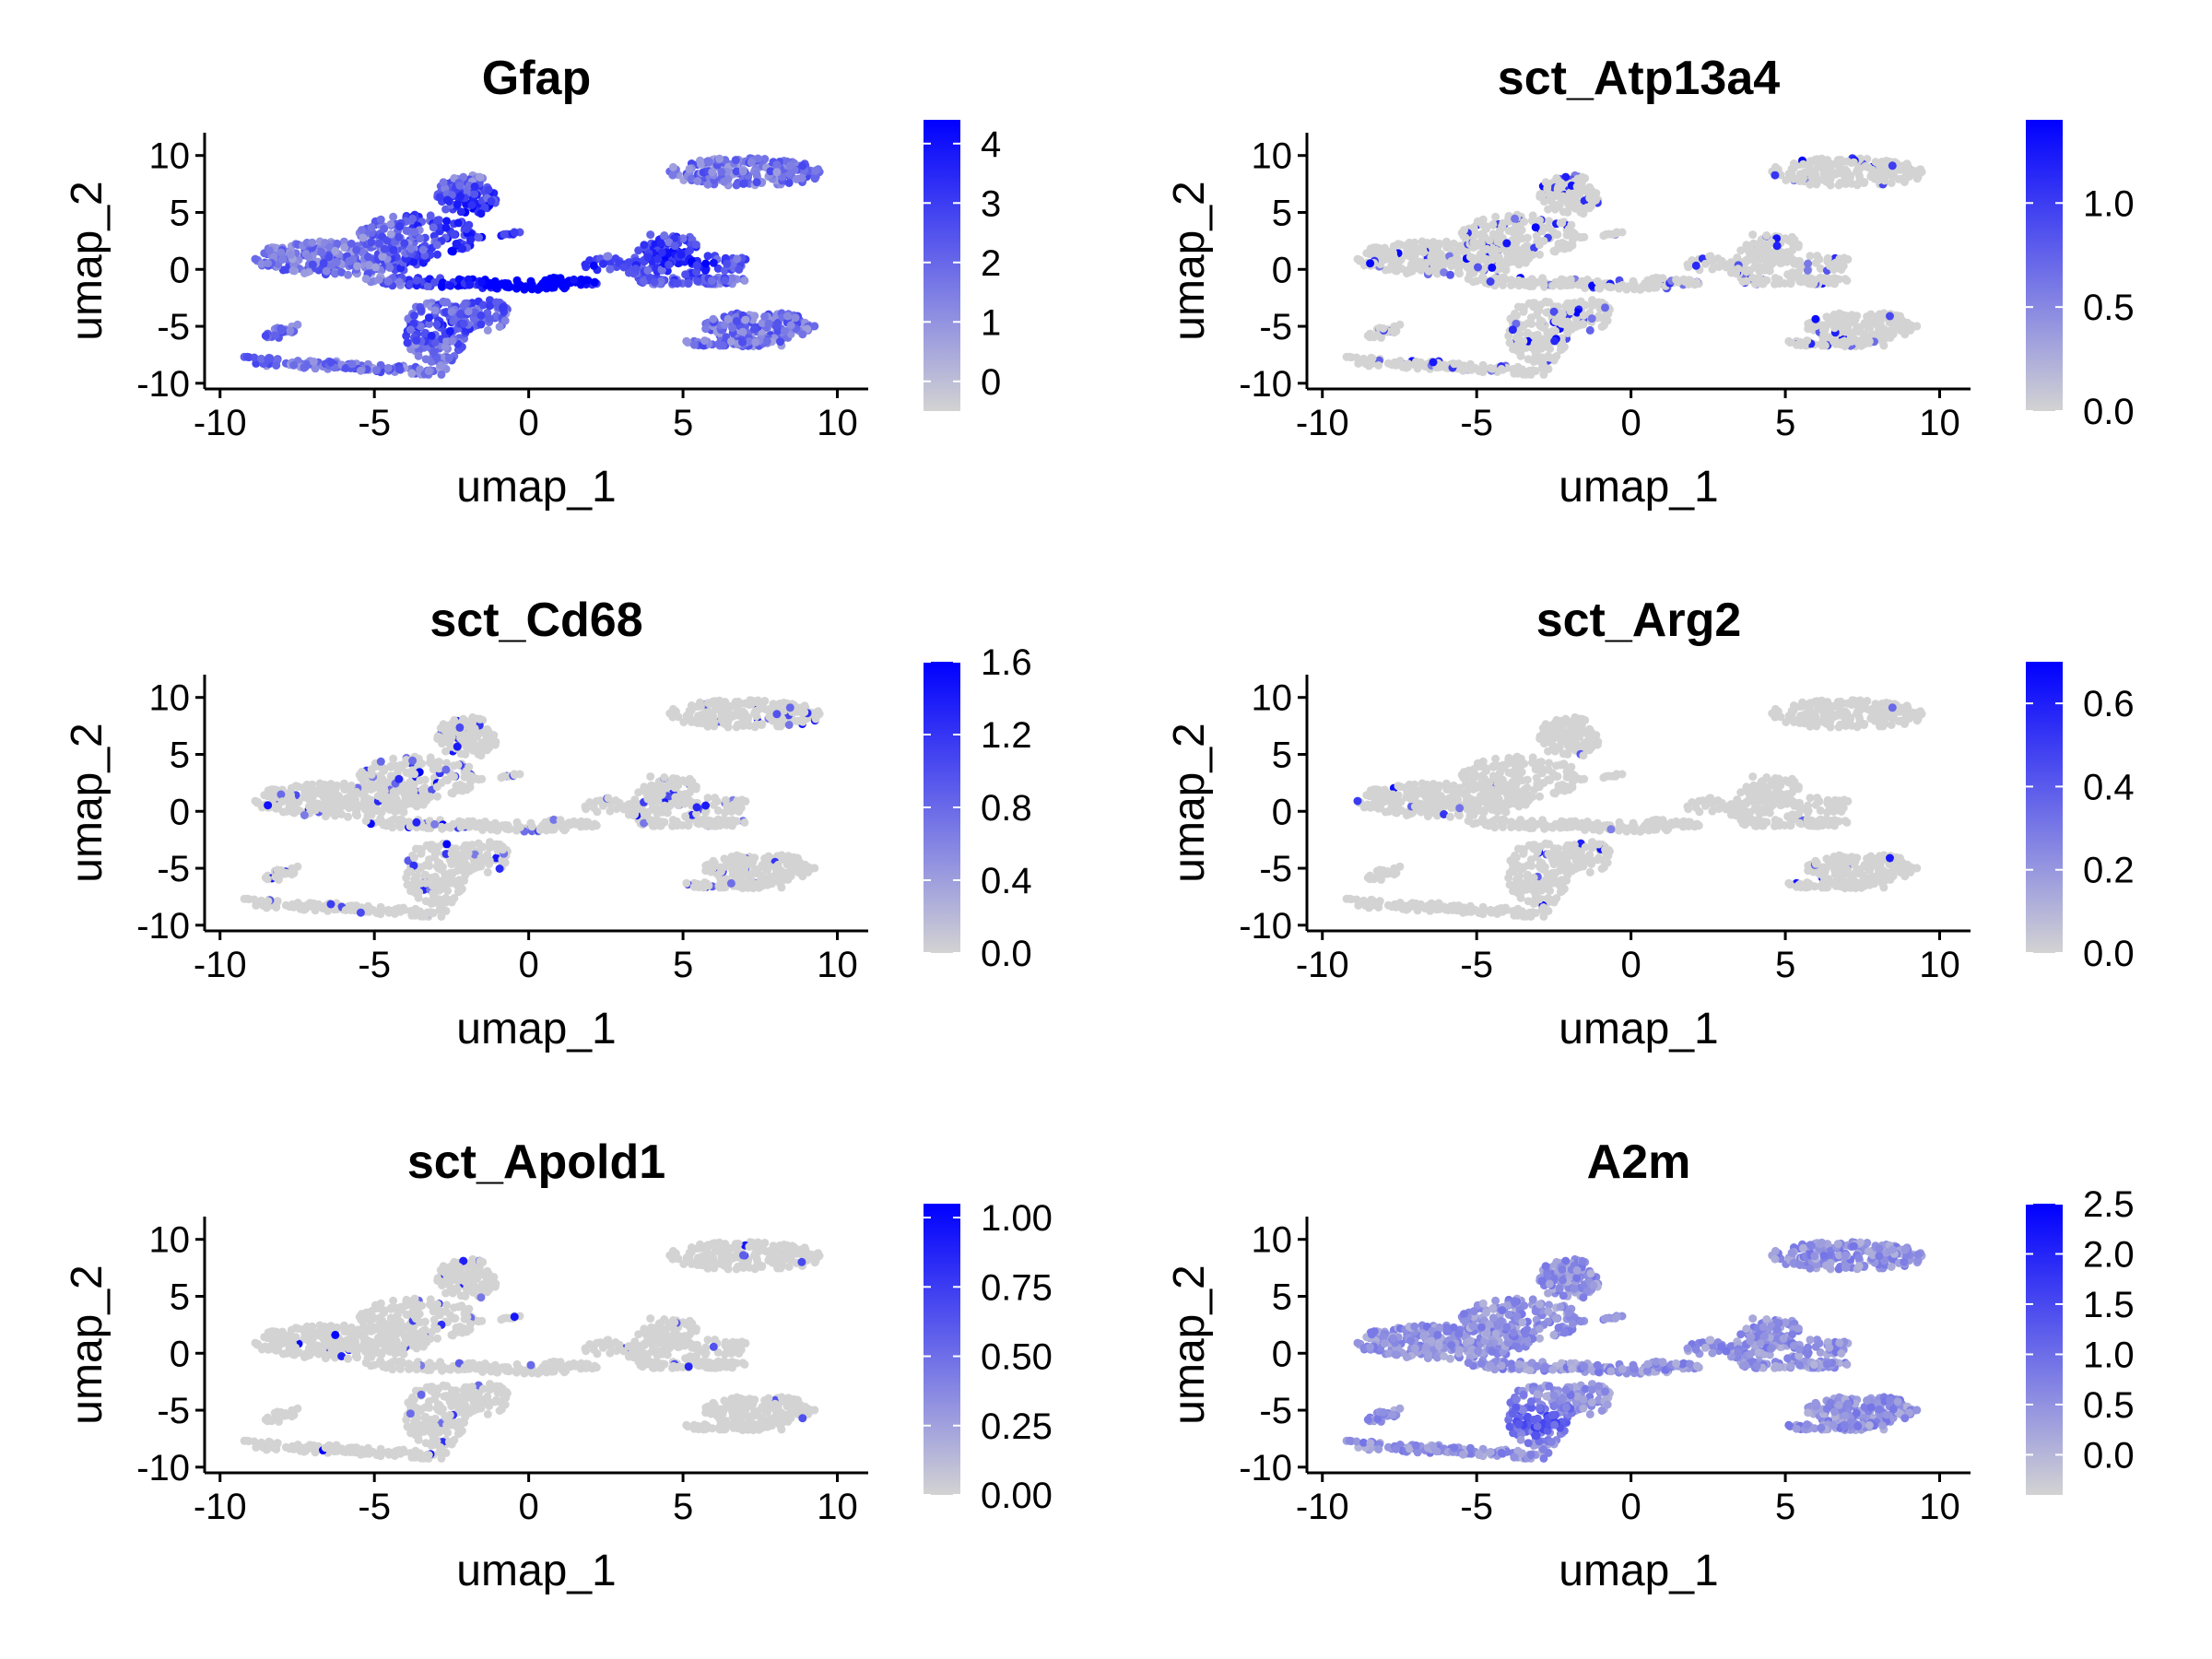  What do you see at coordinates (1476, 423) in the screenshot?
I see `x-tick-label: -5` at bounding box center [1476, 423].